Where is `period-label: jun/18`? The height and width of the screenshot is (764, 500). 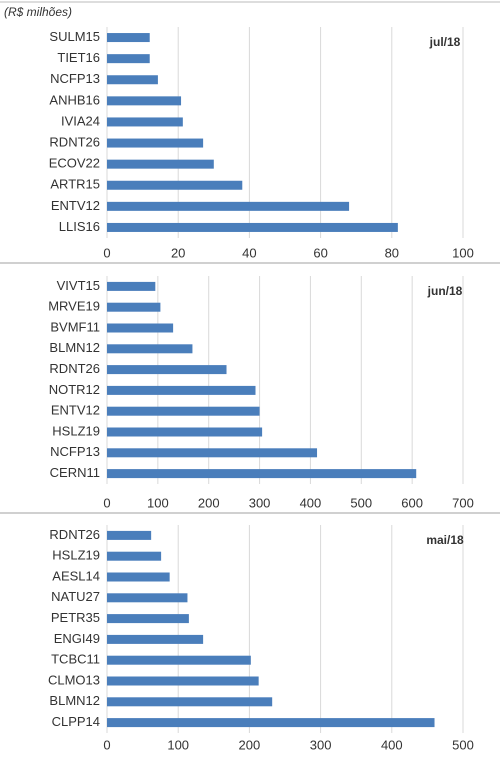
period-label: jun/18 is located at coordinates (445, 291).